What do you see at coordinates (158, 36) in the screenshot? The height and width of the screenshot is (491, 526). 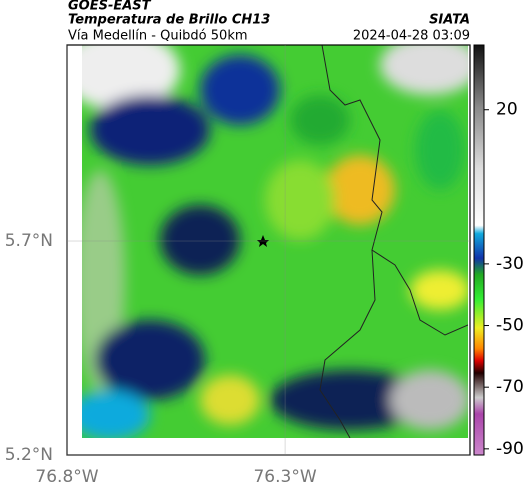 I see `subtitle: Vía Medellín - Quibdó 50km` at bounding box center [158, 36].